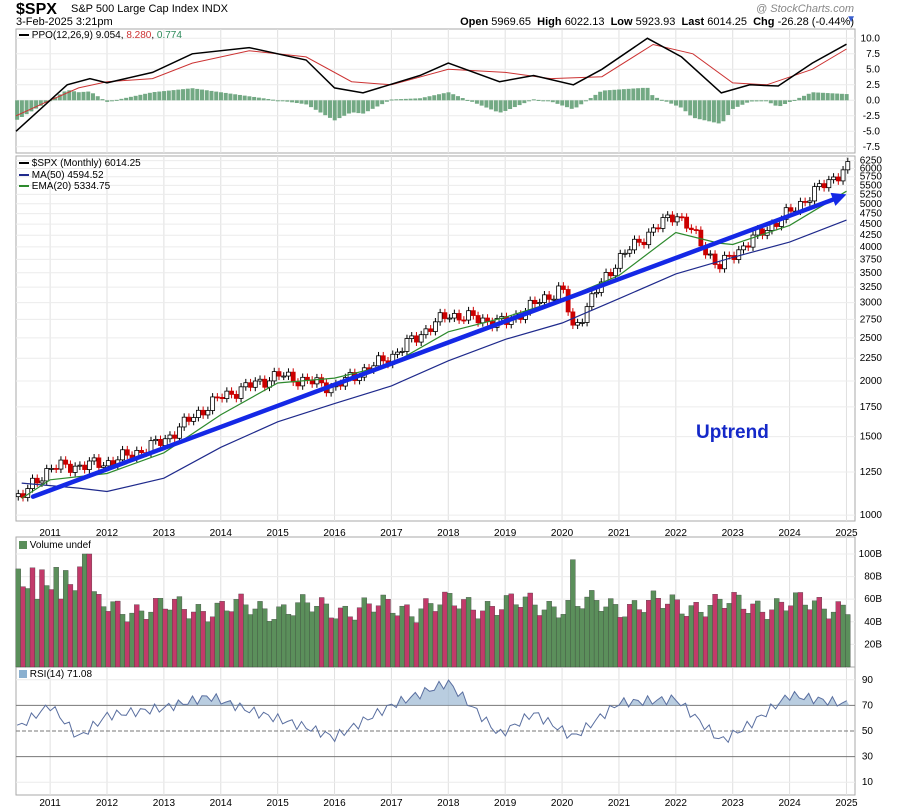 The height and width of the screenshot is (811, 900). I want to click on index-name: S&P 500 Large Cap Index INDX, so click(149, 9).